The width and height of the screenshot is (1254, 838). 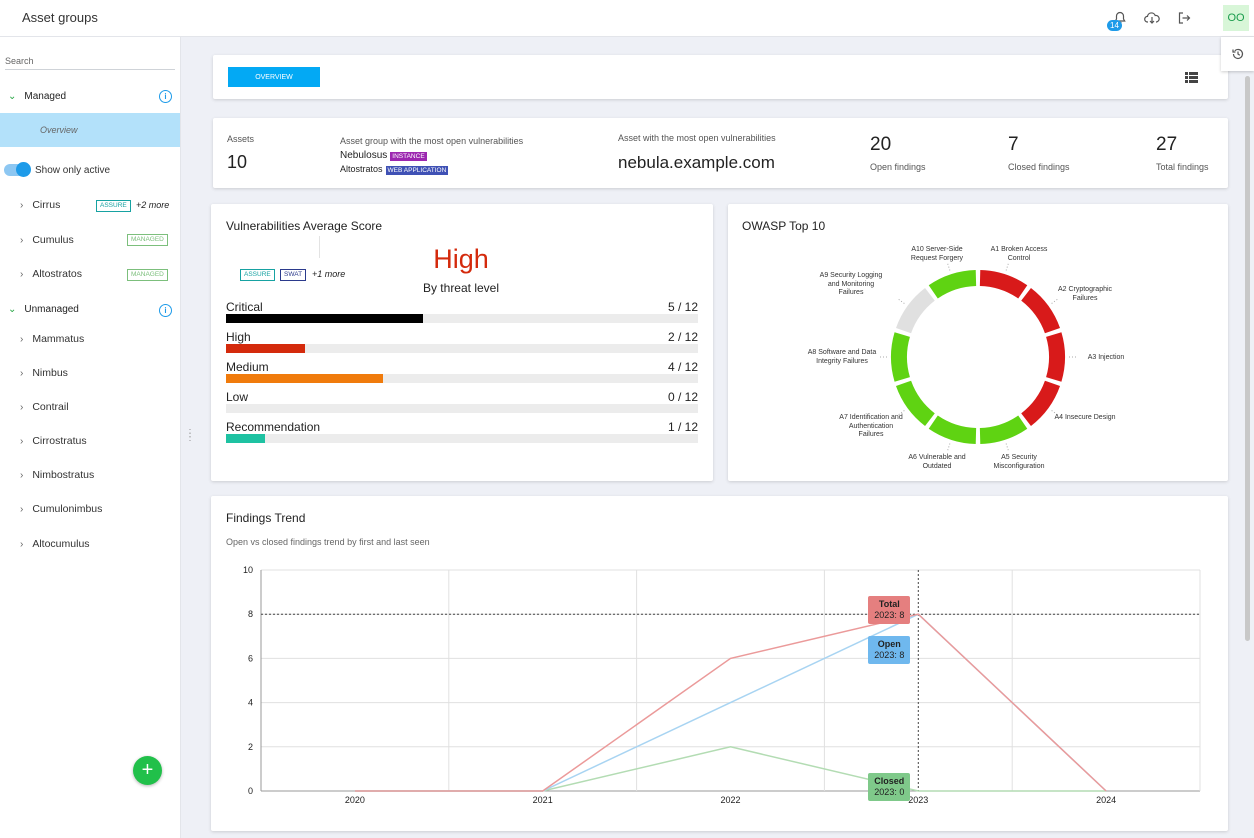 I want to click on sidebar-item-label: Nimbostratus, so click(x=63, y=475).